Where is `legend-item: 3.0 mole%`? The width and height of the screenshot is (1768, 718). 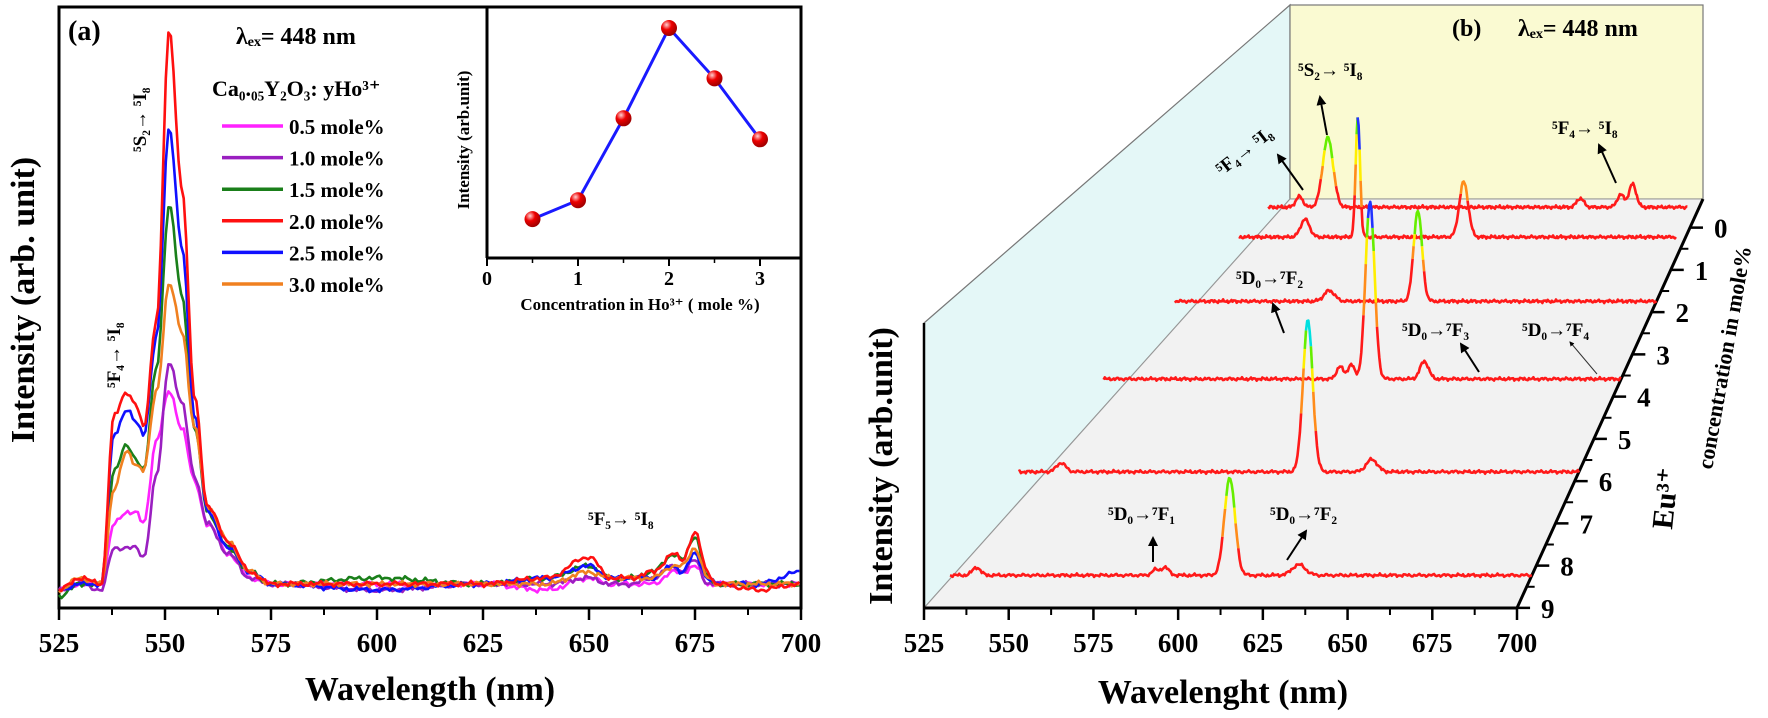 legend-item: 3.0 mole% is located at coordinates (303, 285).